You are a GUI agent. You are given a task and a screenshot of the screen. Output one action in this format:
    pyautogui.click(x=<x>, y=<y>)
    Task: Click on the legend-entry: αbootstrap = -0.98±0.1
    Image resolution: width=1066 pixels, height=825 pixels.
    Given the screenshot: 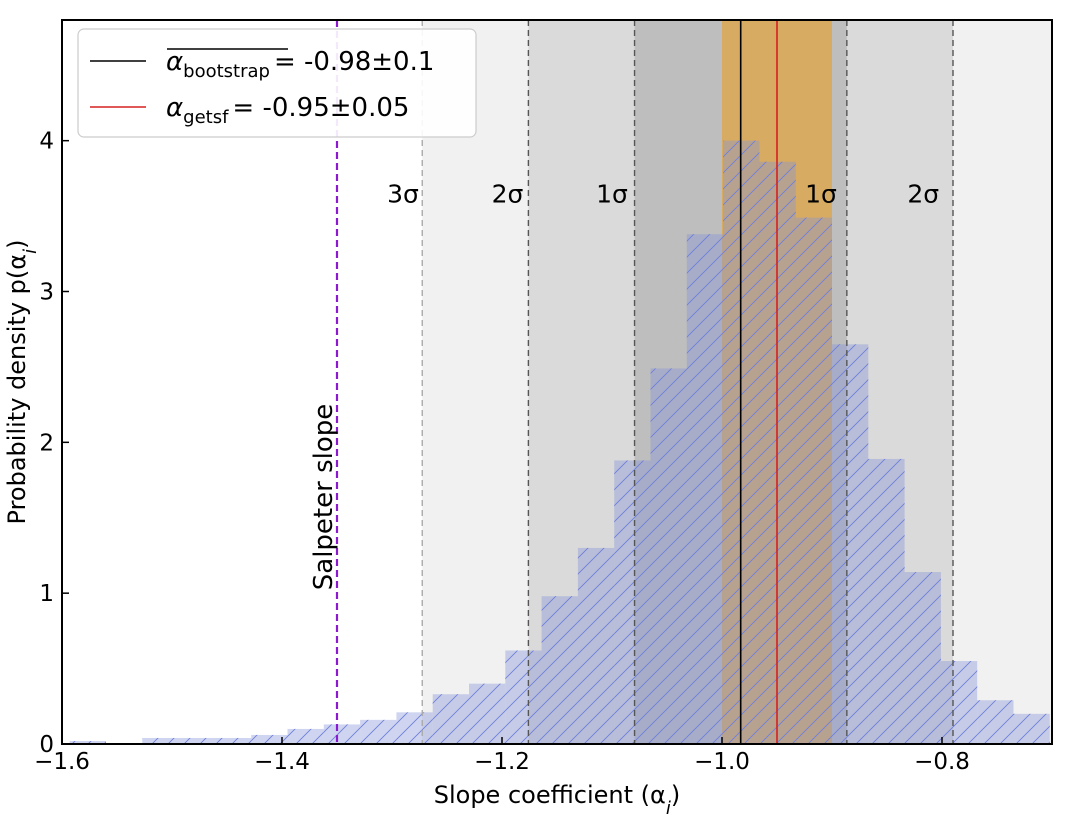 What is the action you would take?
    pyautogui.click(x=300, y=64)
    